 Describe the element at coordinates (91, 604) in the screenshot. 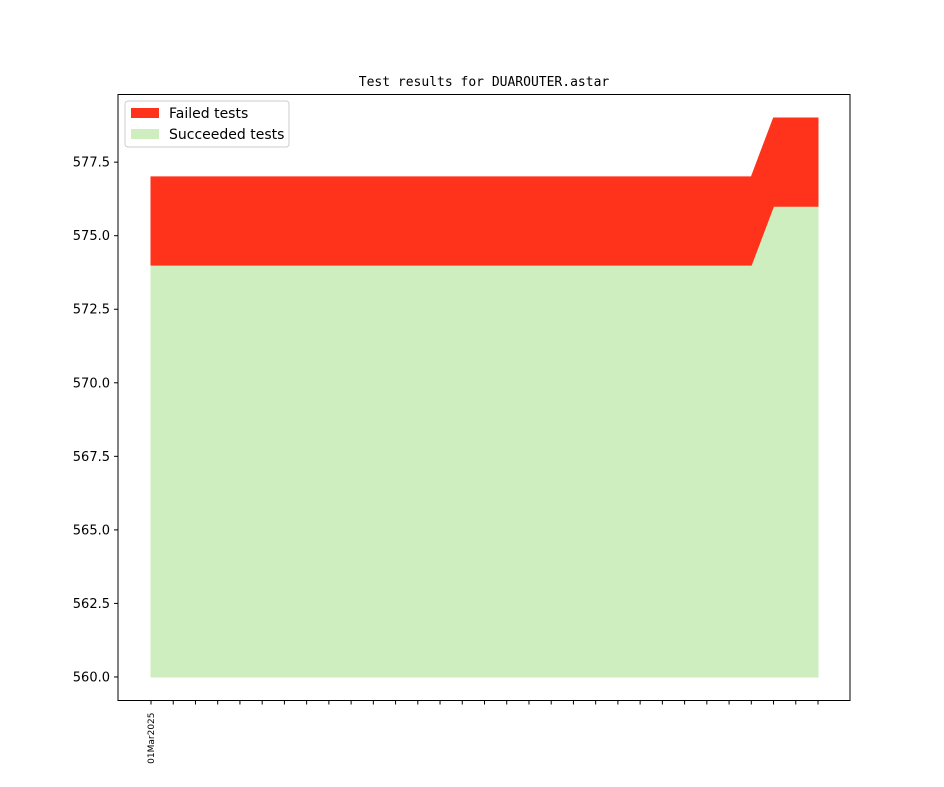

I see `y-tick-label: 562.5` at that location.